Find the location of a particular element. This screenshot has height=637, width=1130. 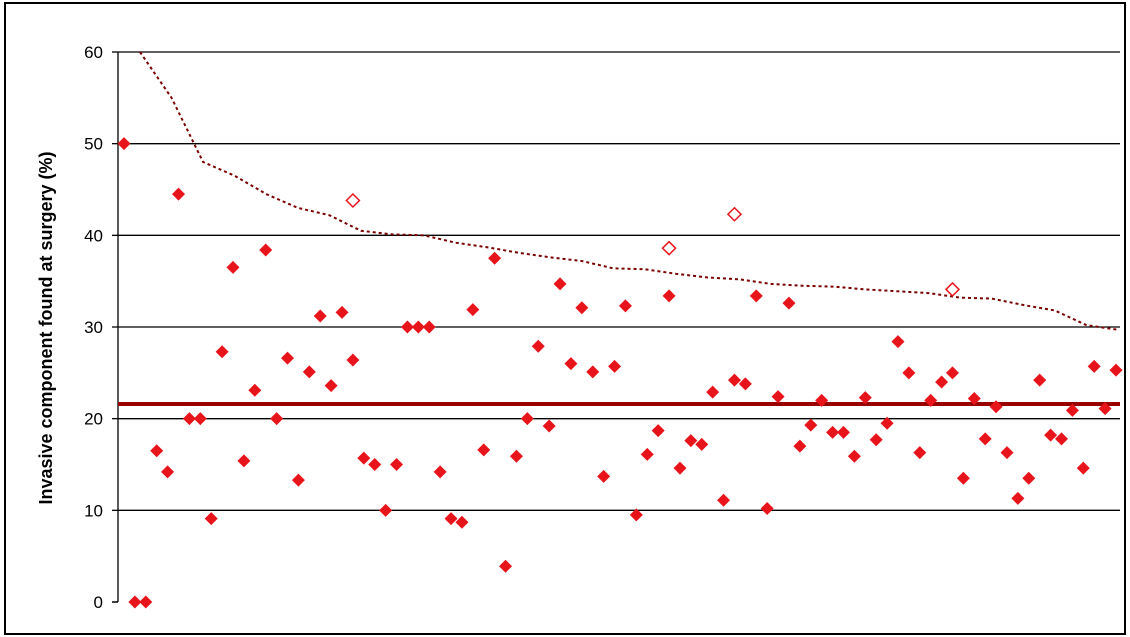

y-tick-label: 30 is located at coordinates (93, 327).